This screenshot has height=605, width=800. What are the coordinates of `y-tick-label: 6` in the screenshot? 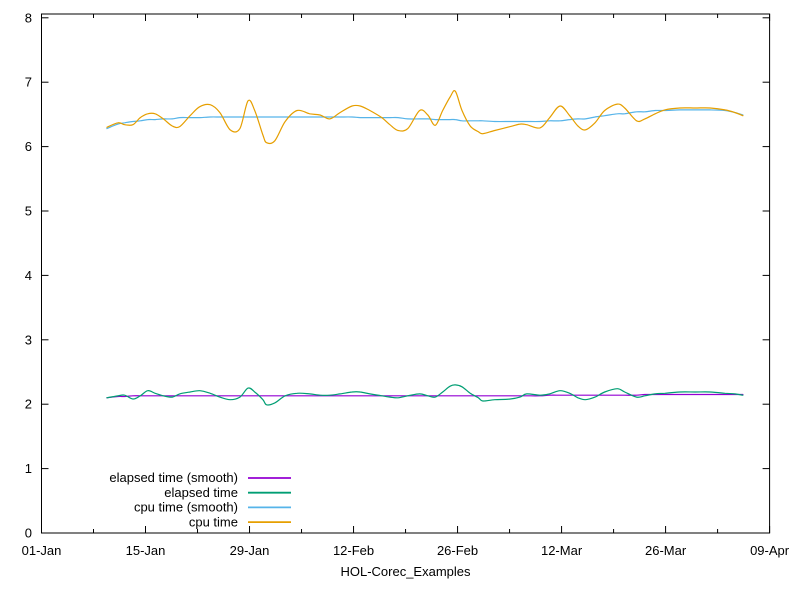 It's located at (28, 146).